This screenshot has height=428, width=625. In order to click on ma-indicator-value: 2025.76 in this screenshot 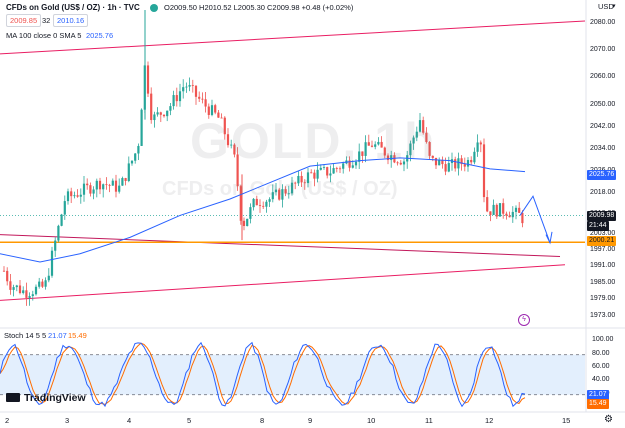, I will do `click(100, 35)`.